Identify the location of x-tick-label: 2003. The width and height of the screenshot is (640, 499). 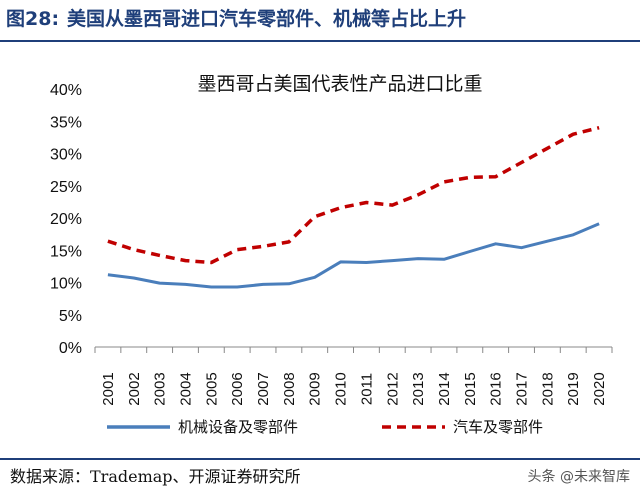
(160, 388).